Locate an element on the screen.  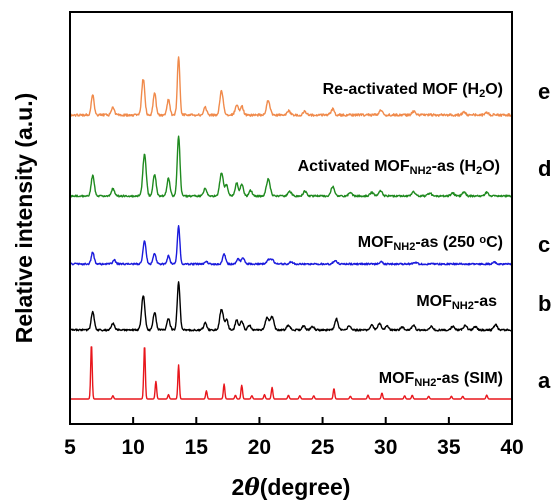
series-label-part: -as (H is located at coordinates (454, 166).